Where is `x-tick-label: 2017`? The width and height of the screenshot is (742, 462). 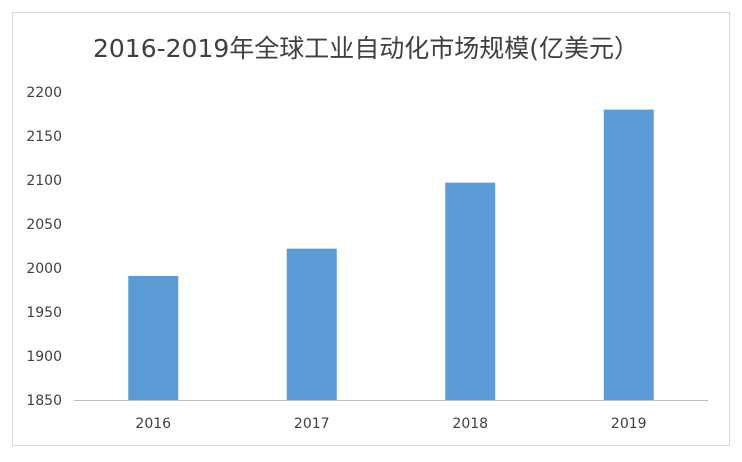
x-tick-label: 2017 is located at coordinates (312, 424).